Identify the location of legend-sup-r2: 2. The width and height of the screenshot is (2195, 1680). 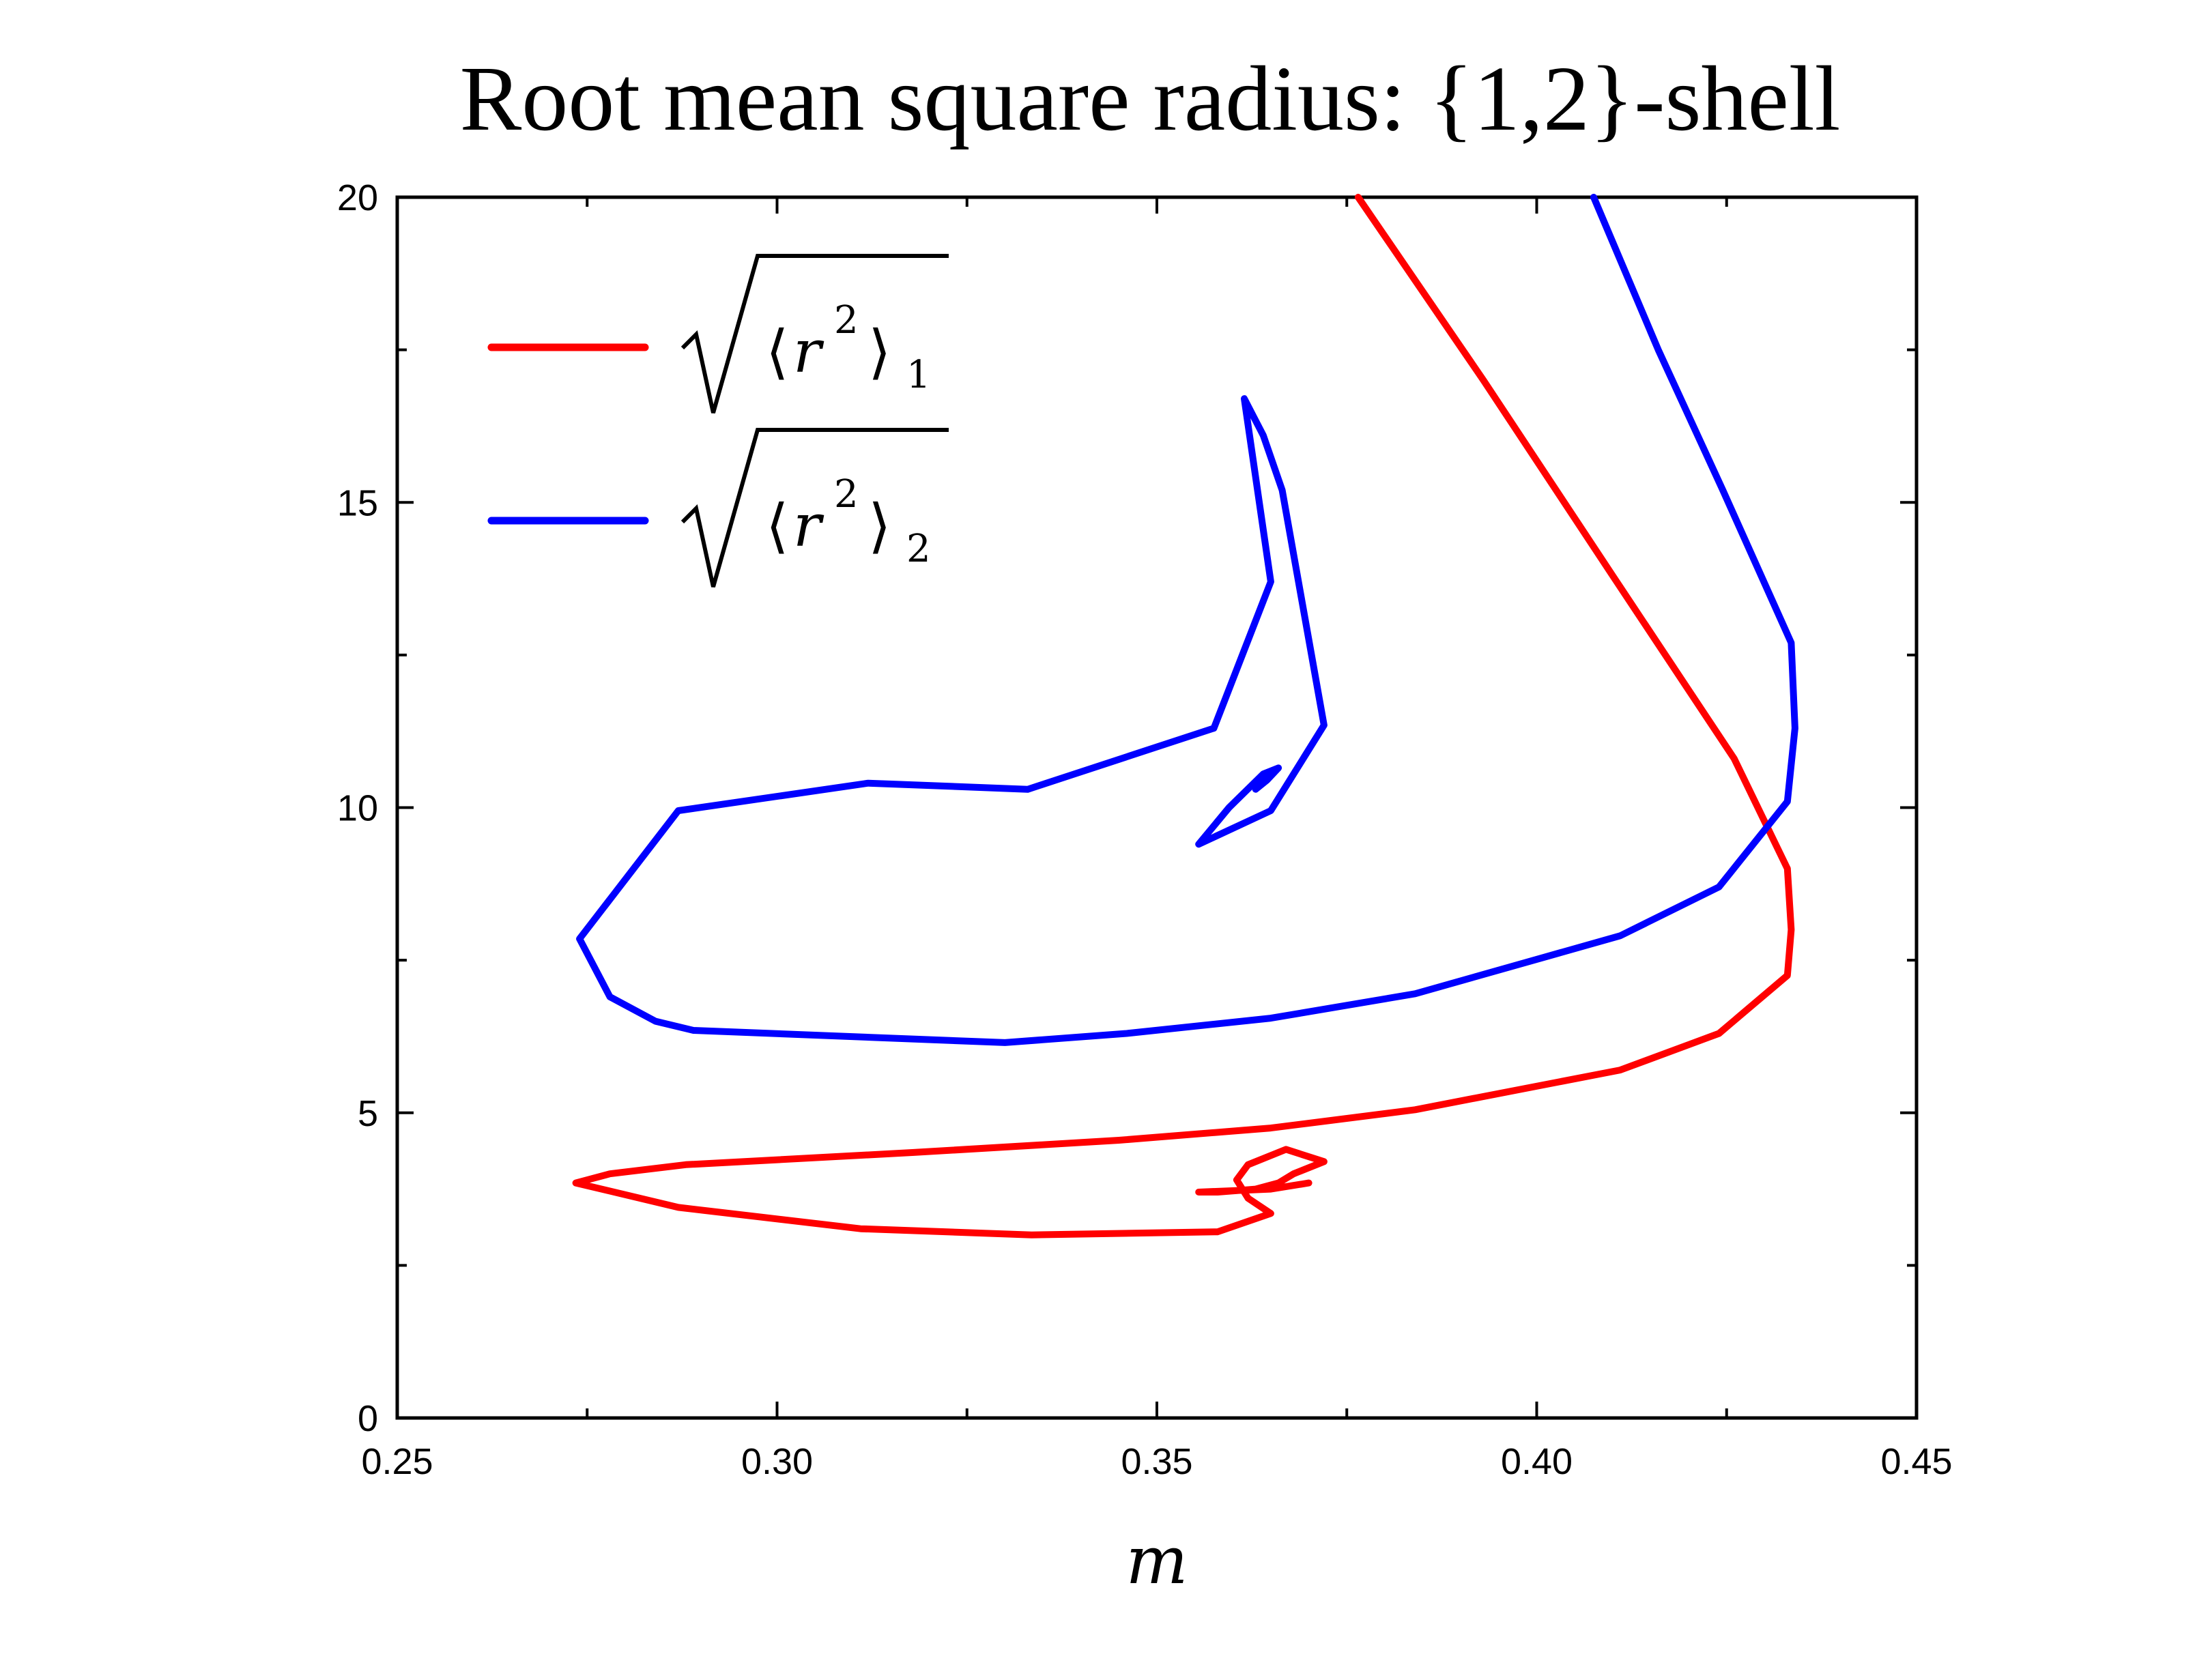
(847, 494).